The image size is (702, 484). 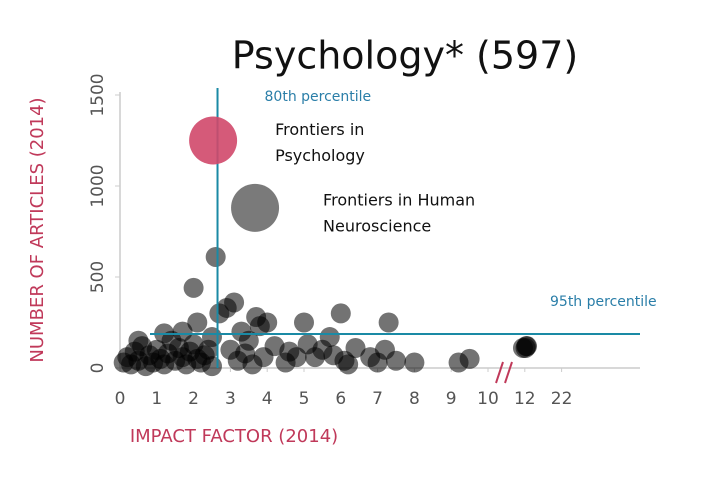 What do you see at coordinates (98, 368) in the screenshot?
I see `y-tick-label: 0` at bounding box center [98, 368].